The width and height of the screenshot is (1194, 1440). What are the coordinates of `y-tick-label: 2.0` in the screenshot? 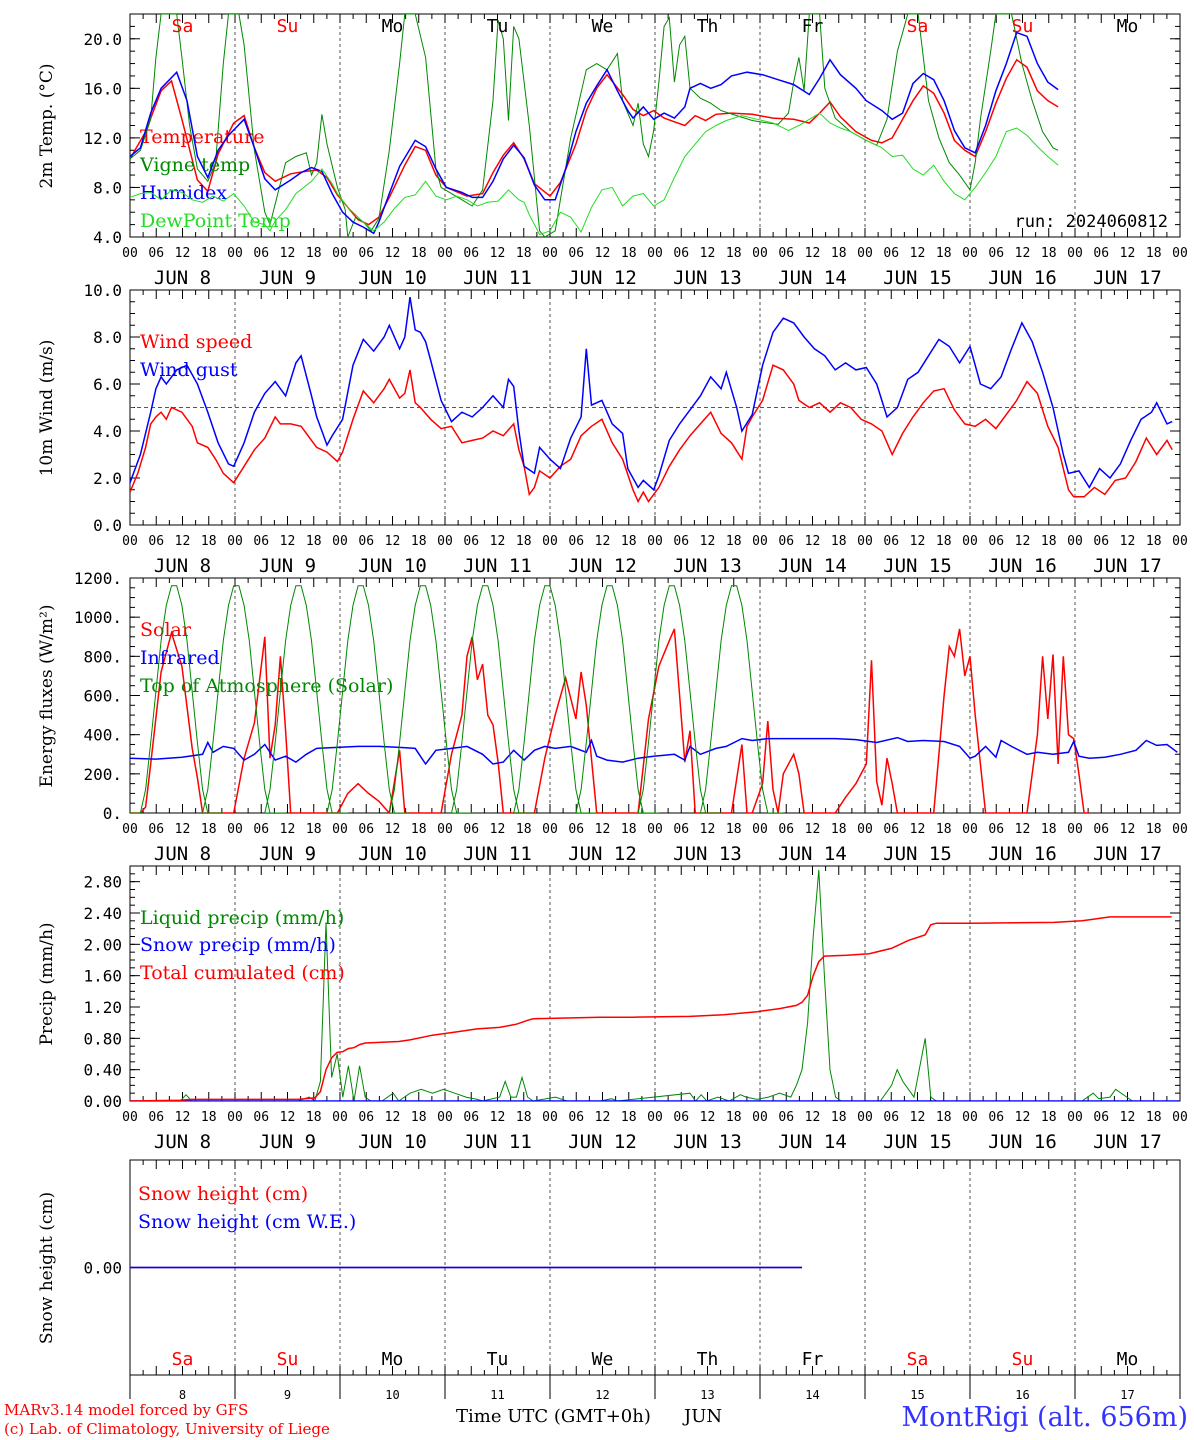 It's located at (107, 478).